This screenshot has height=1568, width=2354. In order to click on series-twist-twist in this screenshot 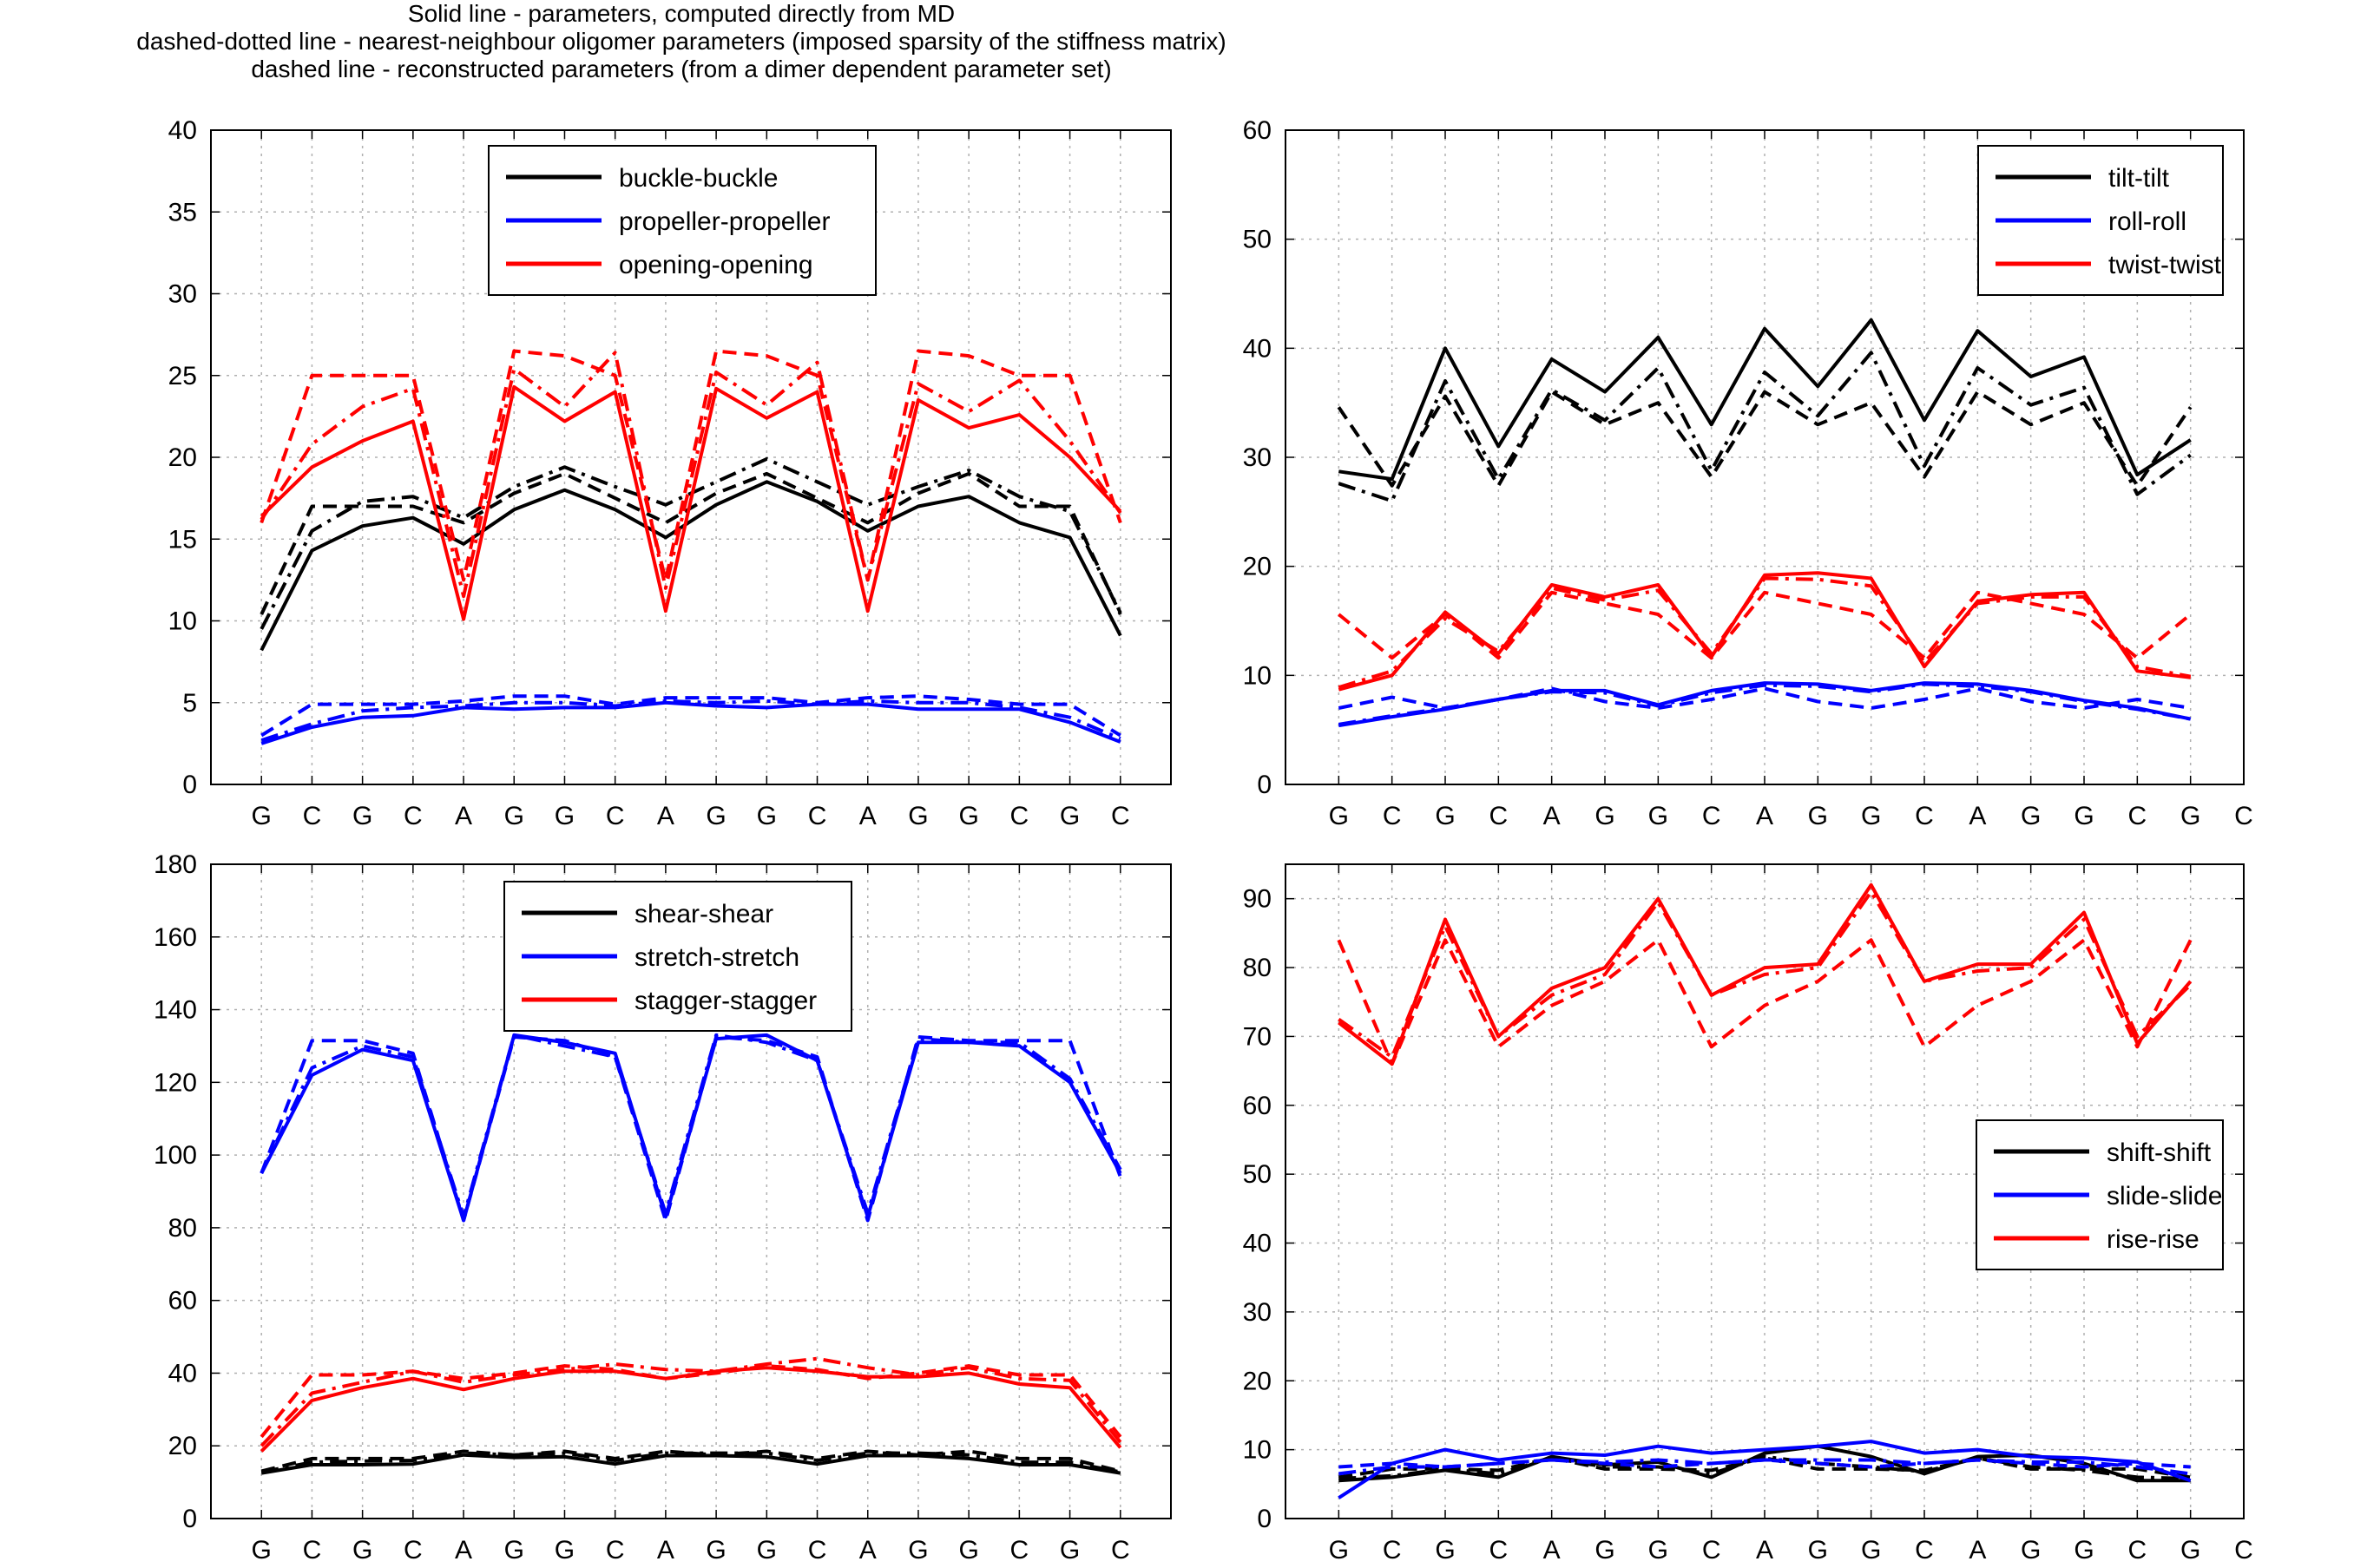, I will do `click(1764, 631)`.